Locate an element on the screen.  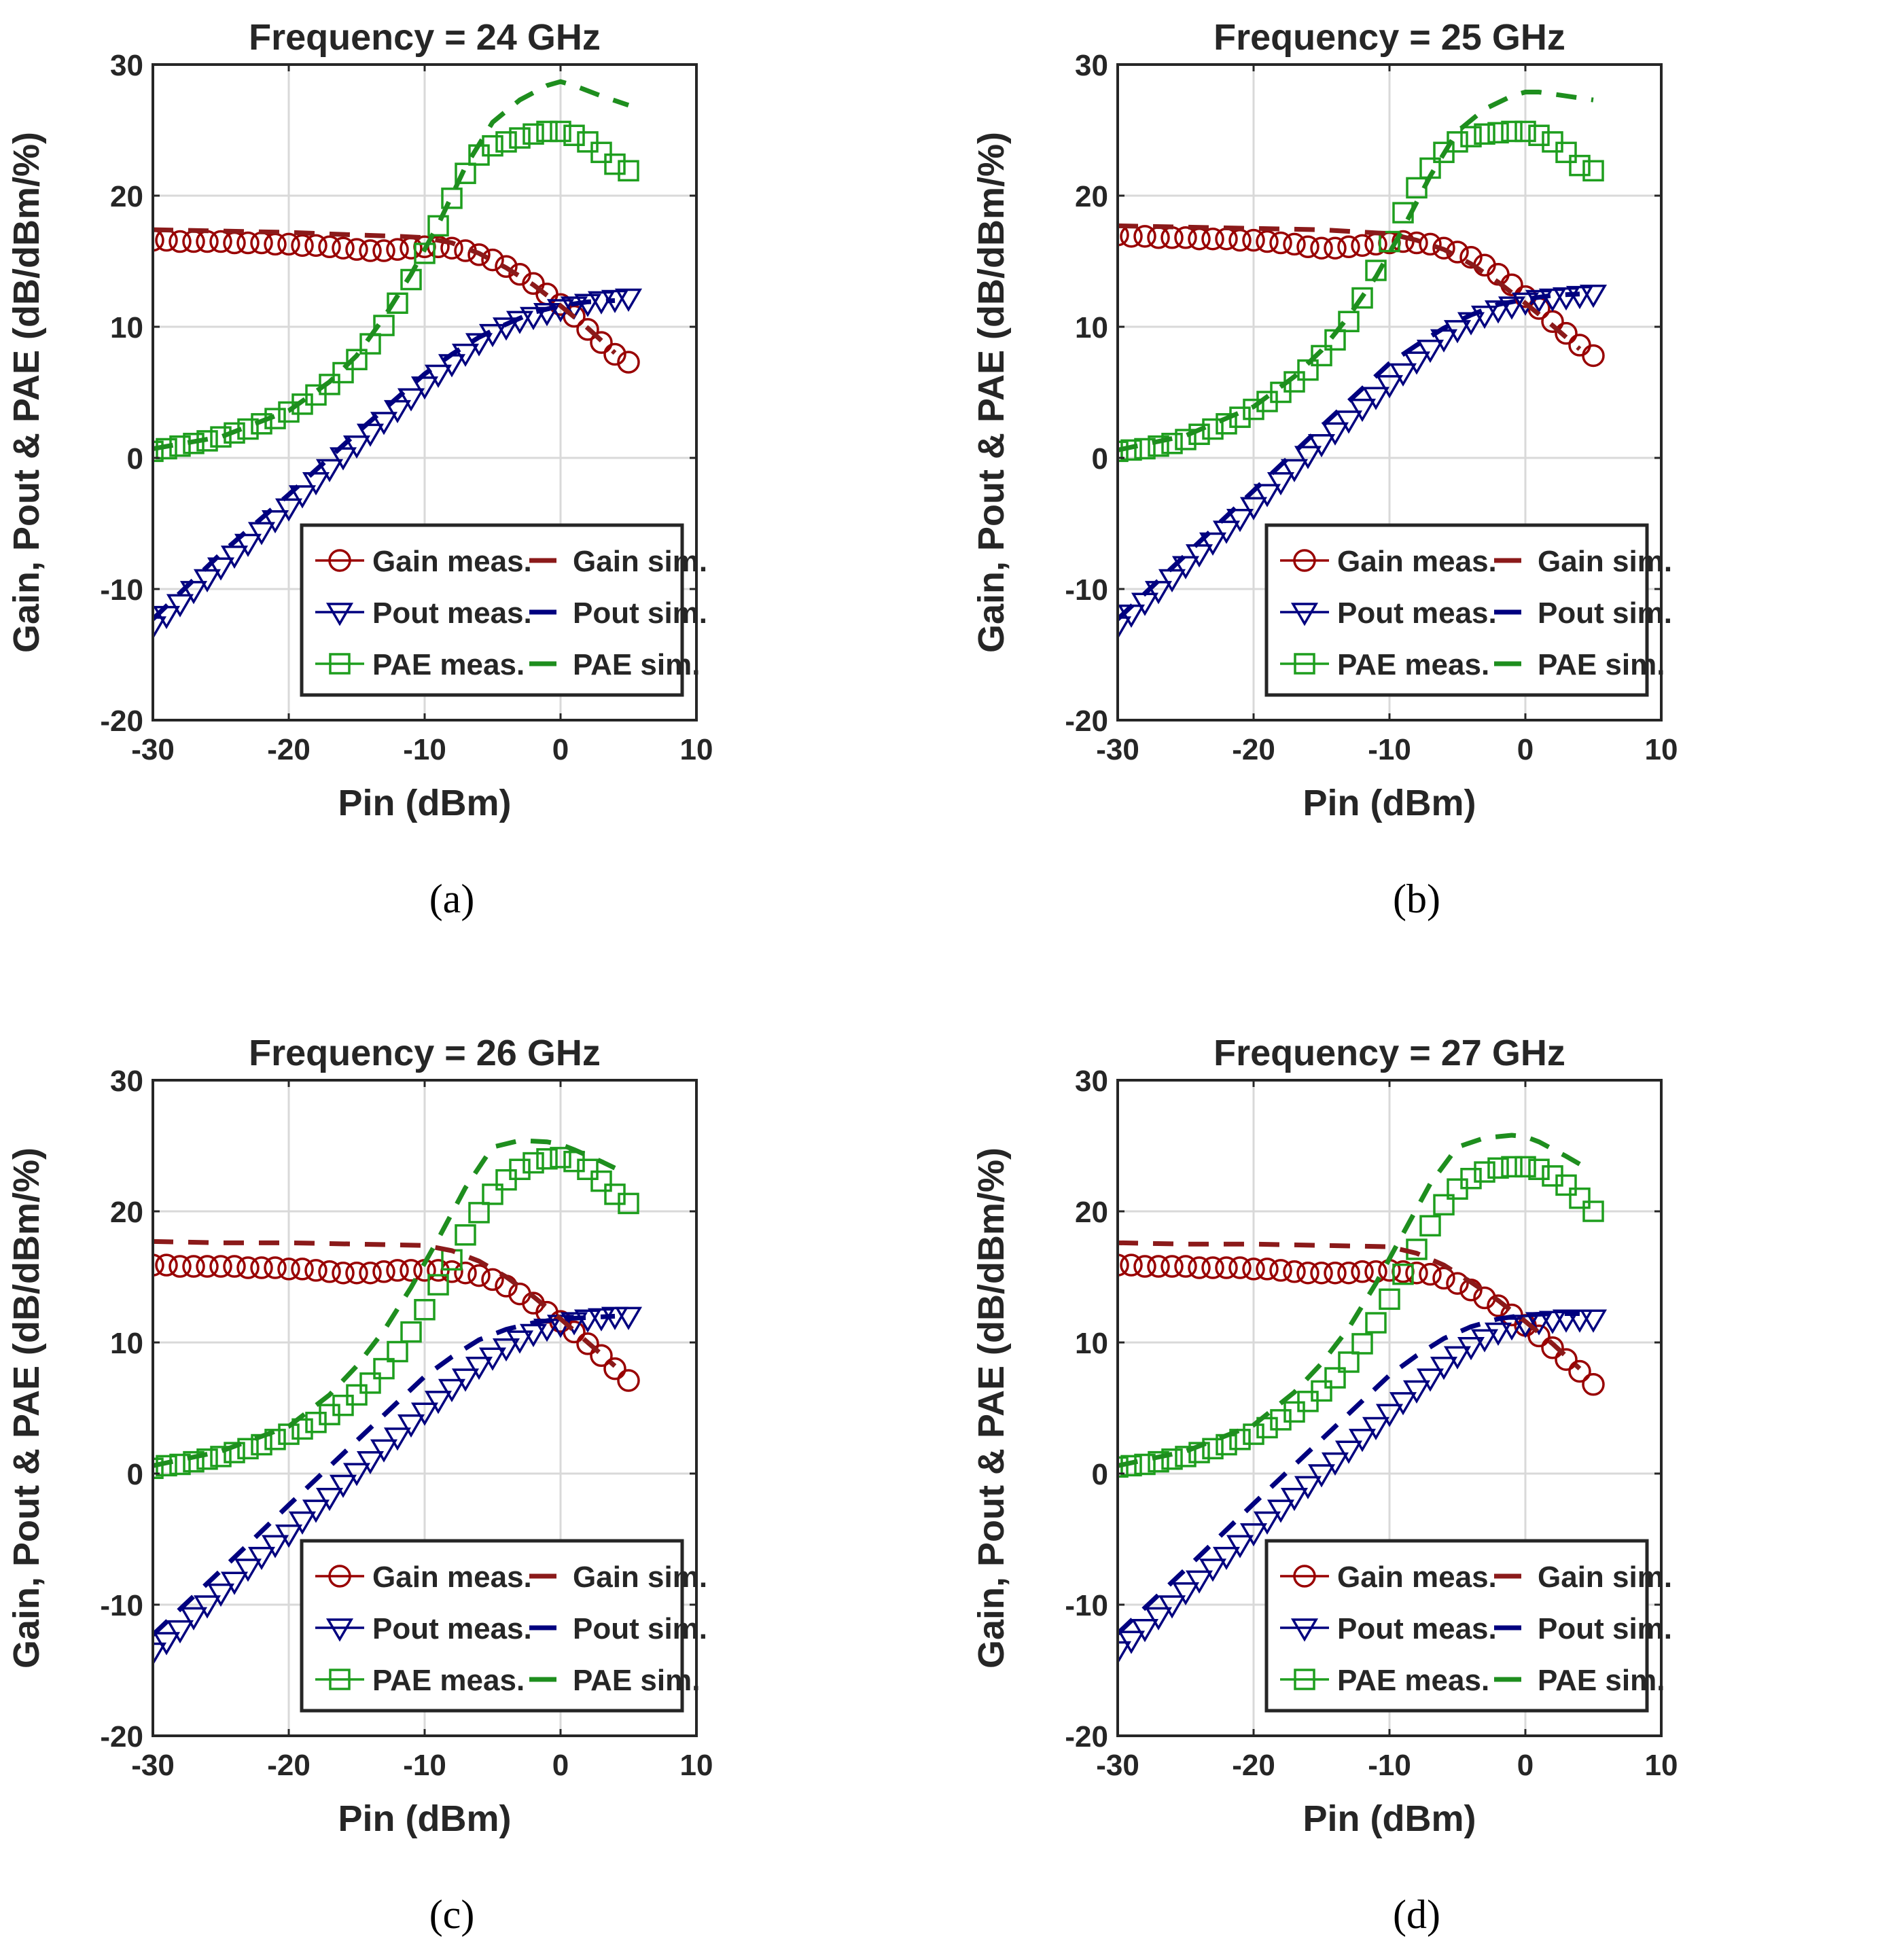
legend-swatch-gain-meas is located at coordinates (339, 1576).